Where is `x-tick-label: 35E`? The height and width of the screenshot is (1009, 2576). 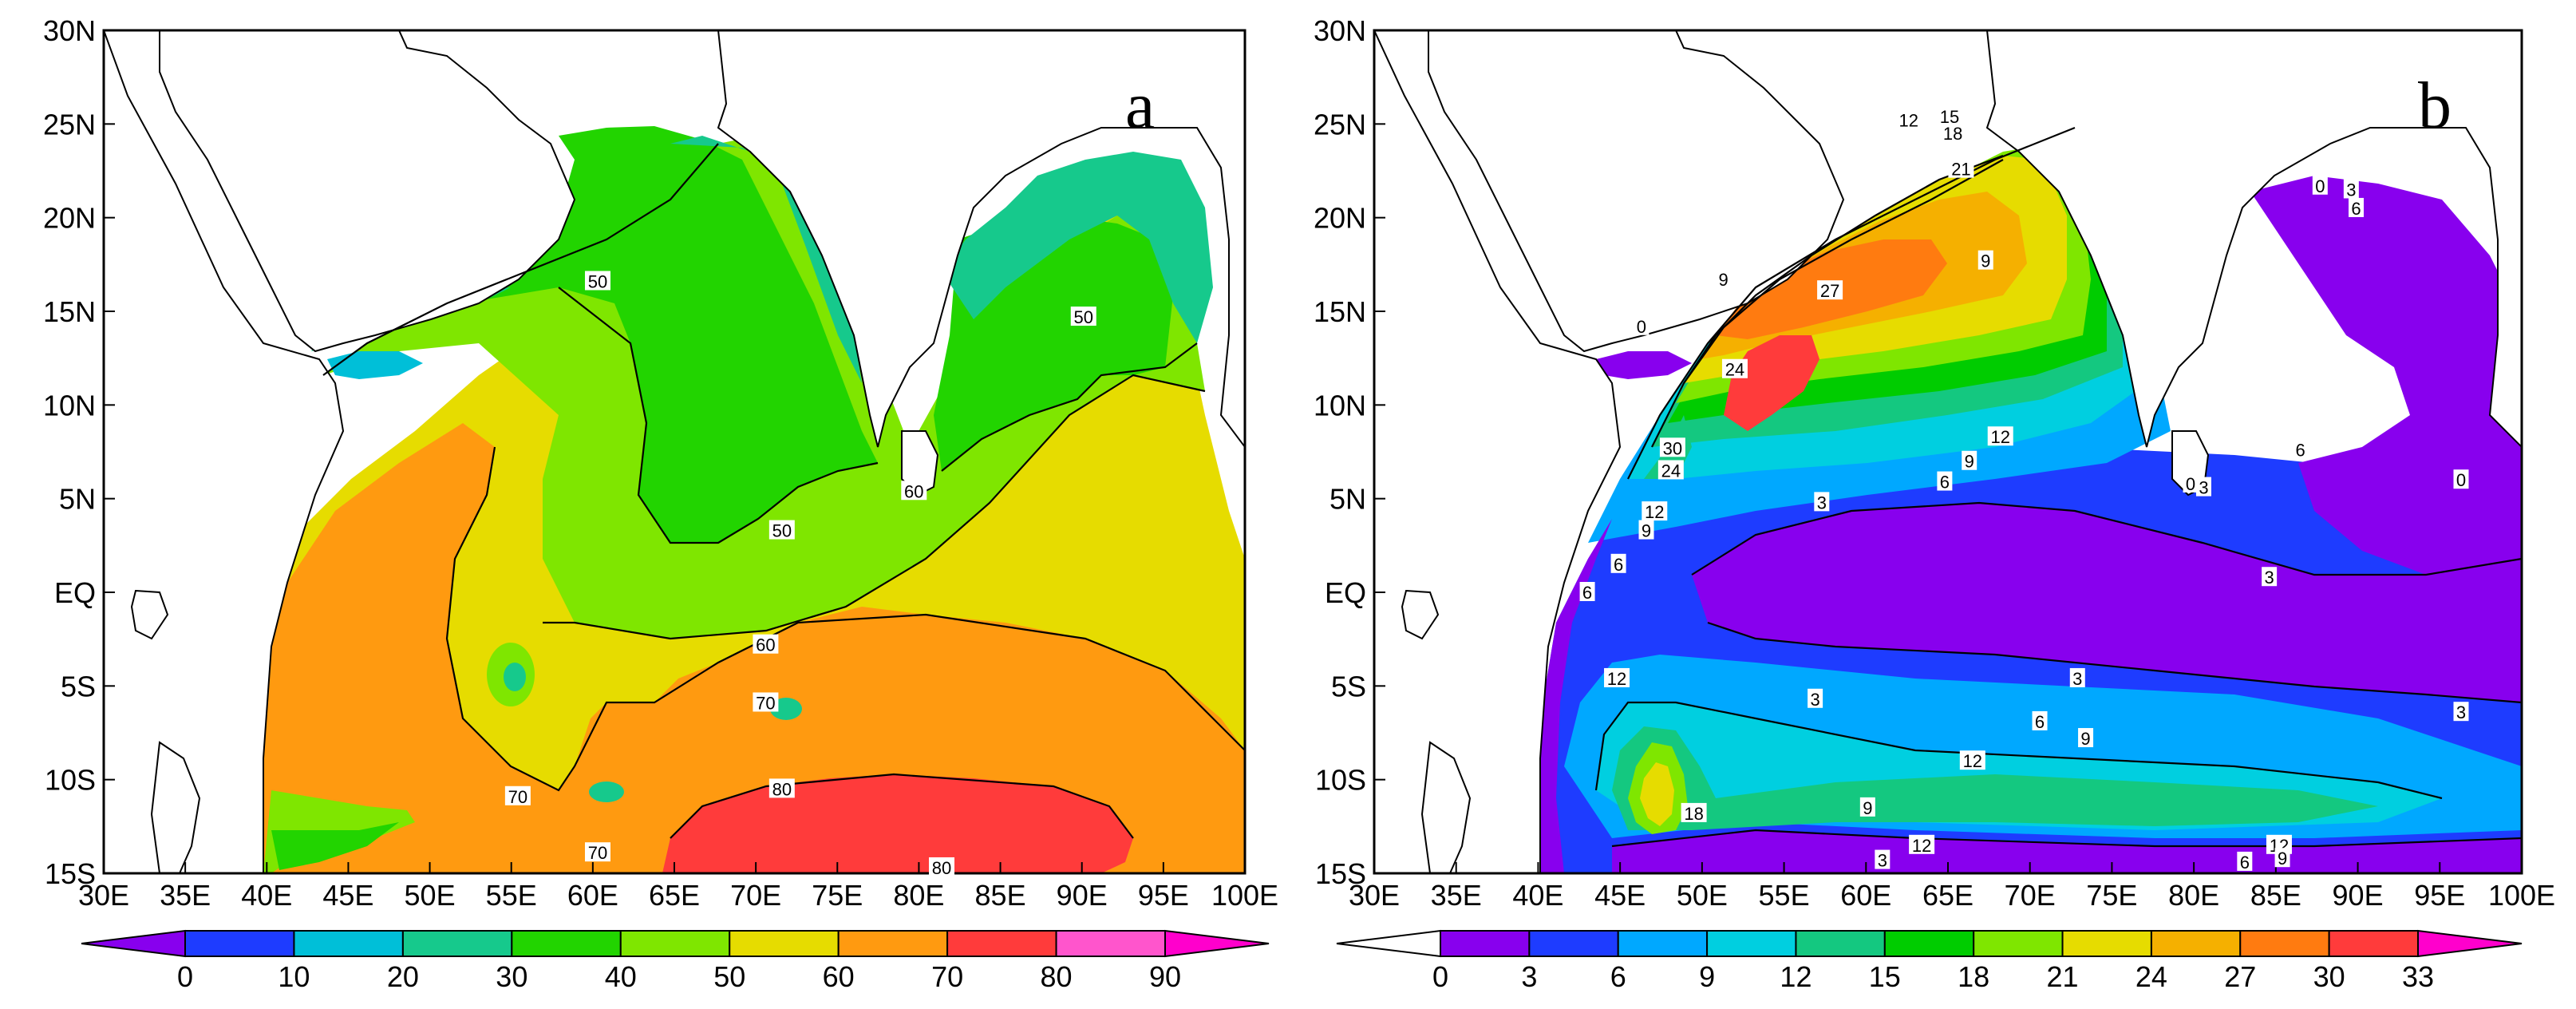 x-tick-label: 35E is located at coordinates (1456, 895).